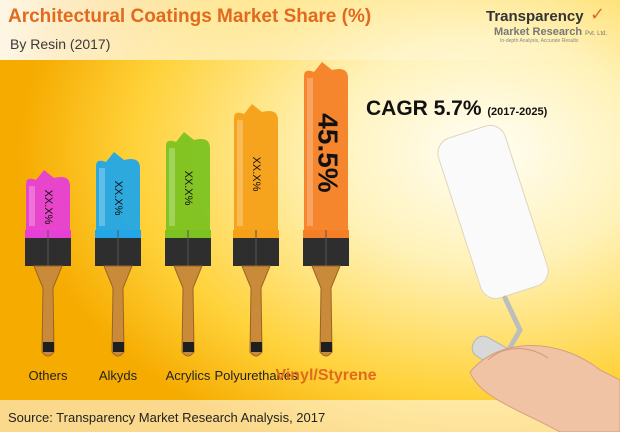  Describe the element at coordinates (325, 375) in the screenshot. I see `category-label-4: Vinyl/Styrene` at that location.